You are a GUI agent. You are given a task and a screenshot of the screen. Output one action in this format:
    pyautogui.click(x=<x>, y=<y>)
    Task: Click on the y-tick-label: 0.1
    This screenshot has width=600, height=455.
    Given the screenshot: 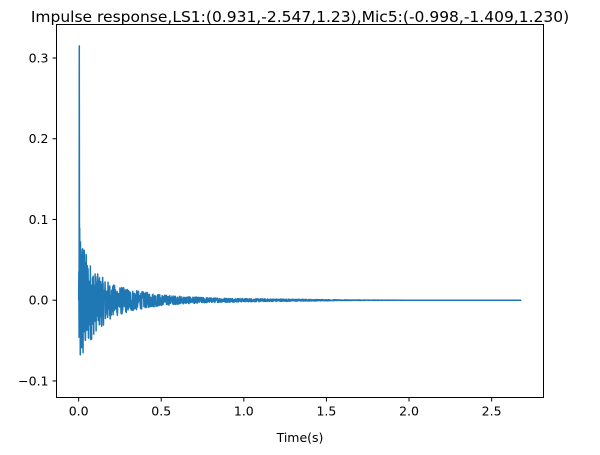 What is the action you would take?
    pyautogui.click(x=39, y=219)
    